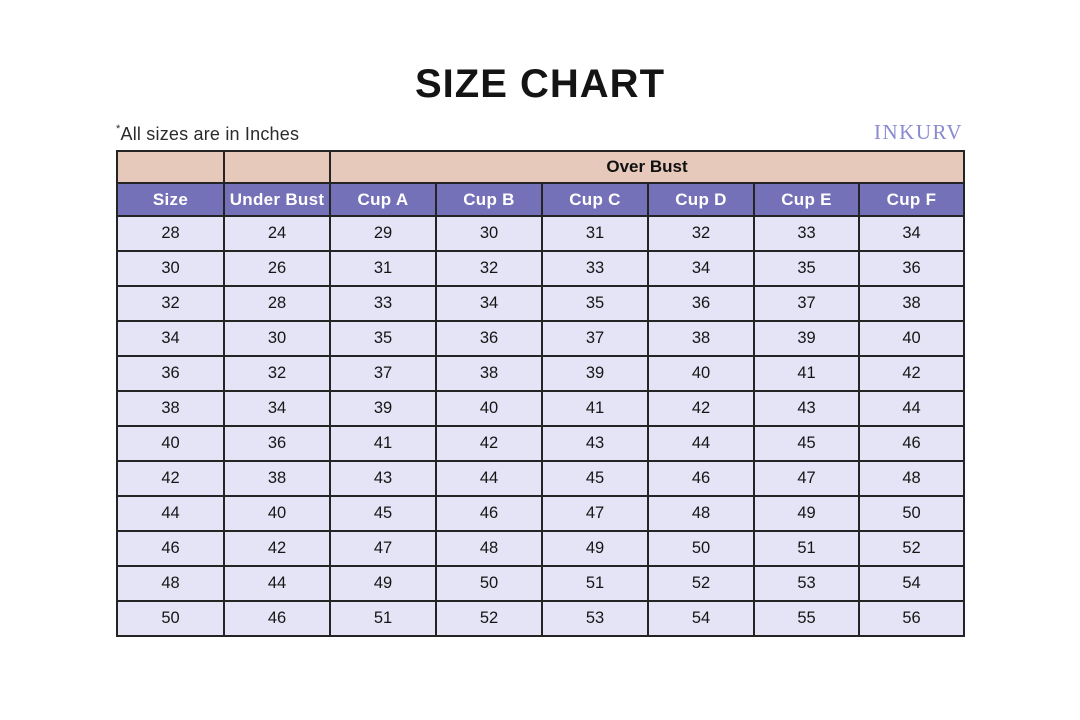 This screenshot has width=1080, height=720. What do you see at coordinates (383, 233) in the screenshot?
I see `size-cell: 29` at bounding box center [383, 233].